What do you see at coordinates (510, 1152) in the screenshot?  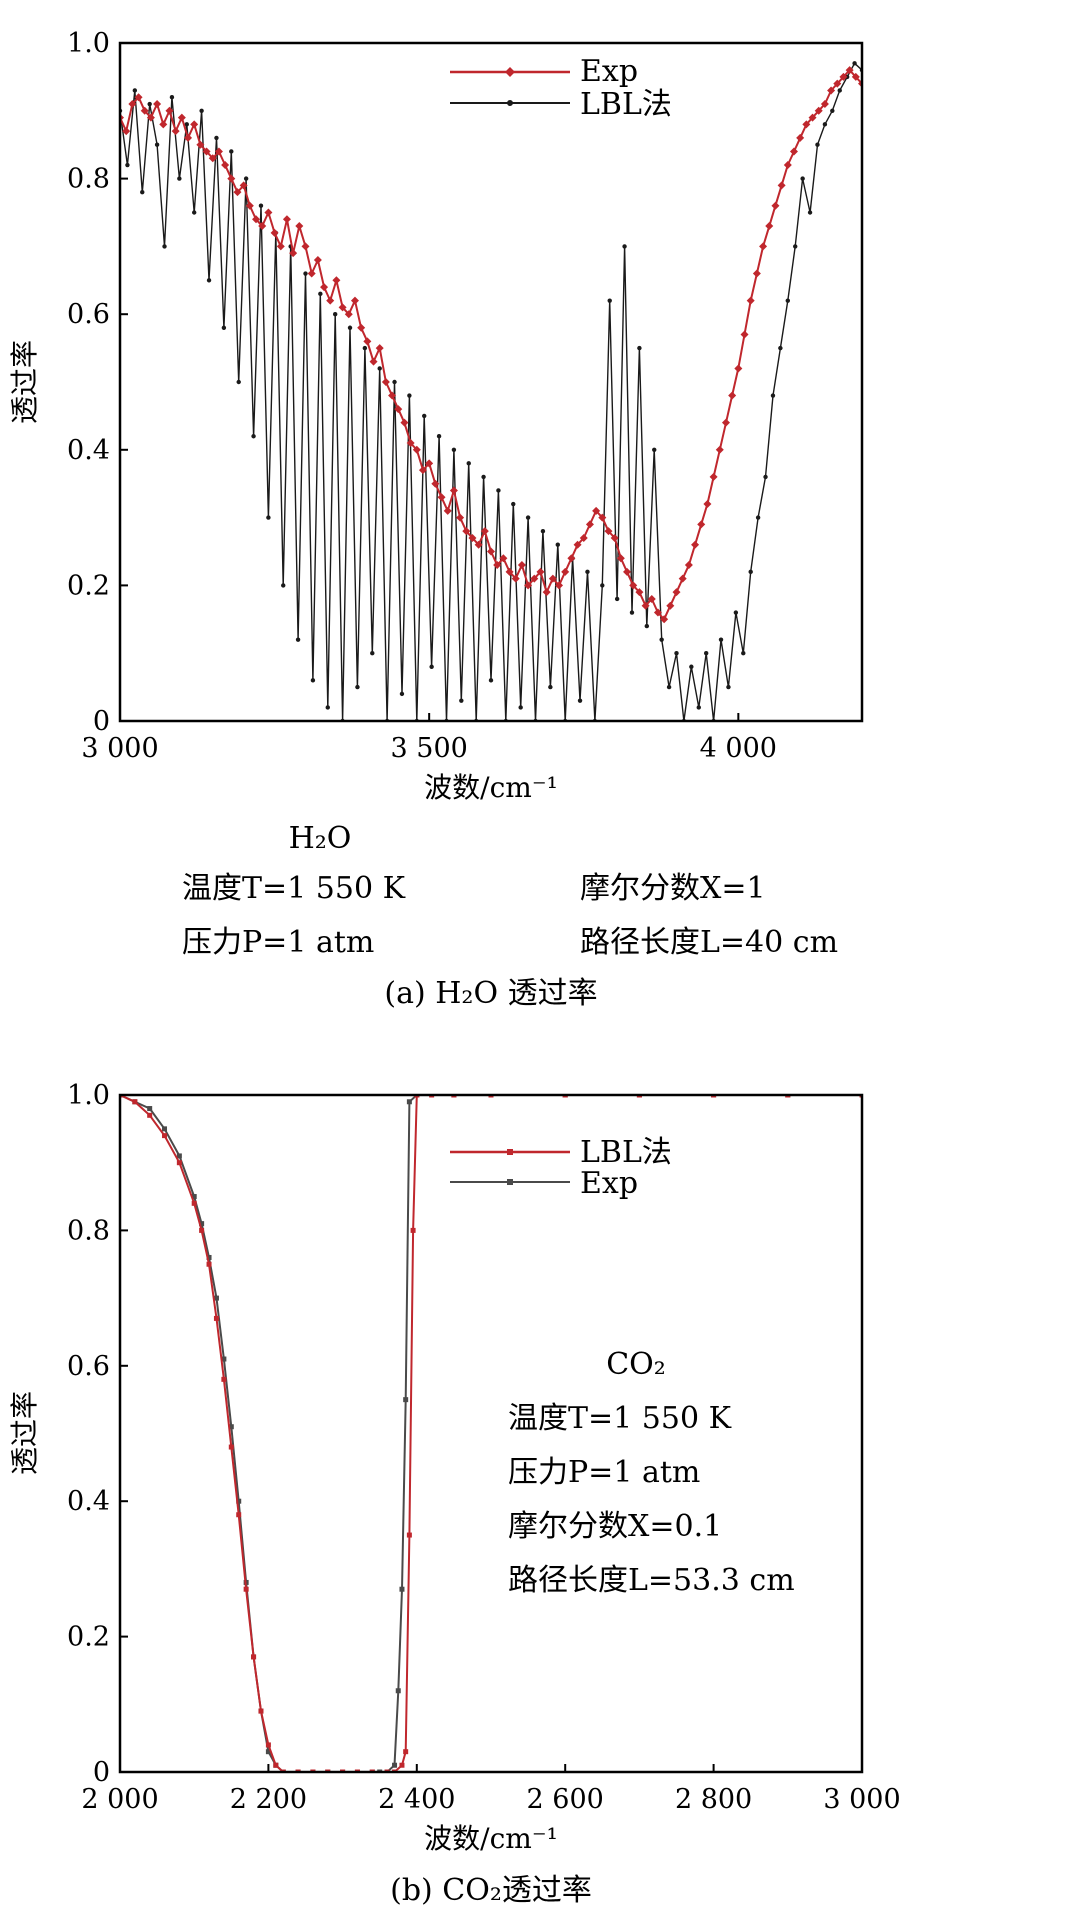 I see `chart-b-legend-lbl-marker` at bounding box center [510, 1152].